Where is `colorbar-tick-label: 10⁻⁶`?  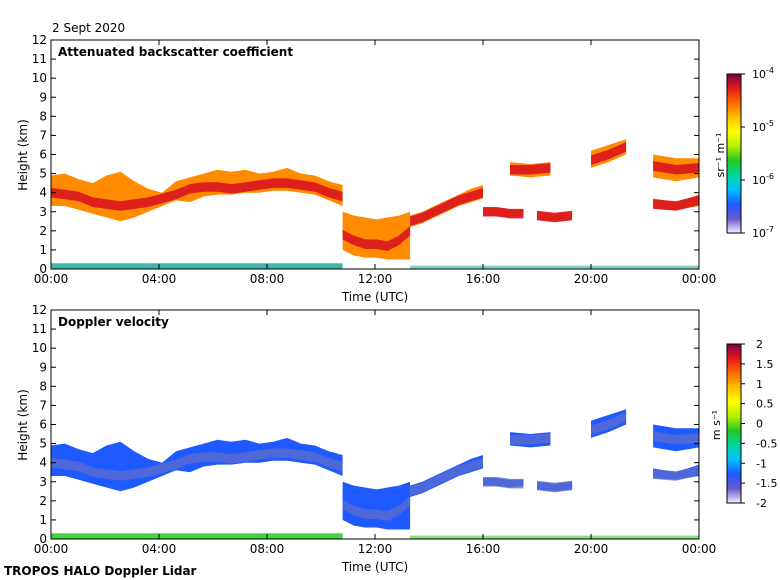
colorbar-tick-label: 10⁻⁶ is located at coordinates (763, 179).